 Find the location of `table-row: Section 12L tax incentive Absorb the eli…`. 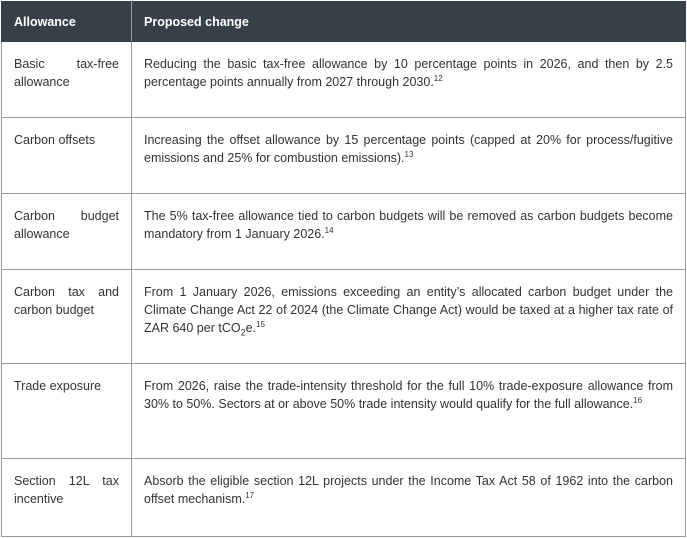

table-row: Section 12L tax incentive Absorb the eli… is located at coordinates (343, 497).